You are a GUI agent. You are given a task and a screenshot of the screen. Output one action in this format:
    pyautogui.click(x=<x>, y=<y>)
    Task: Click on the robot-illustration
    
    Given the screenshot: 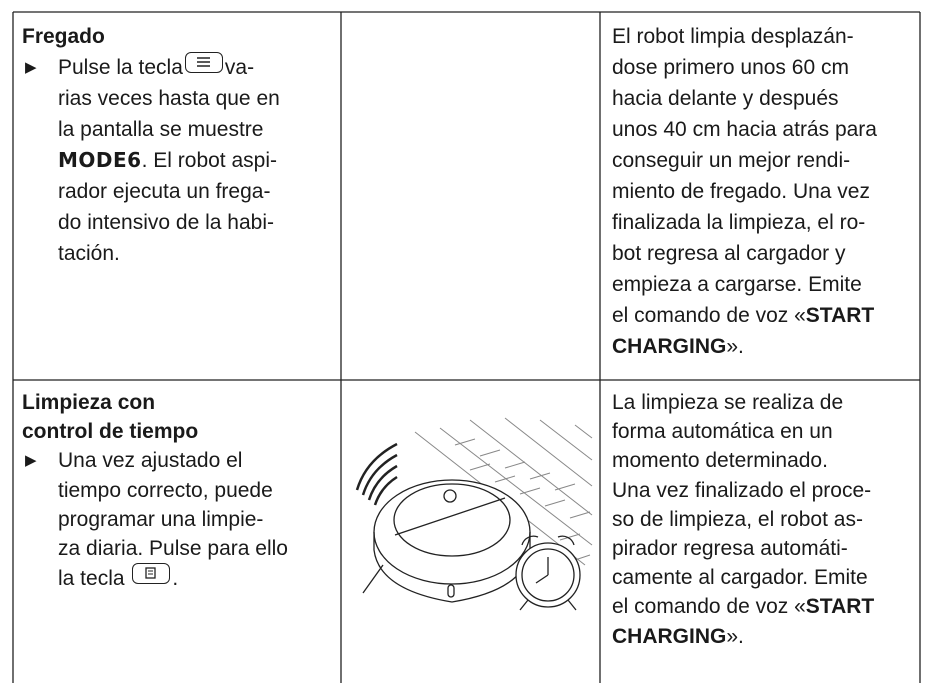 What is the action you would take?
    pyautogui.click(x=474, y=514)
    